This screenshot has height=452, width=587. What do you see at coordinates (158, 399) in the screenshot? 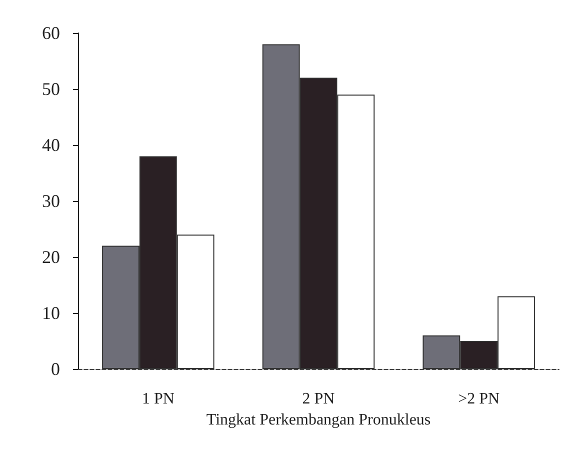
I see `x-tick-label: 1 PN` at bounding box center [158, 399].